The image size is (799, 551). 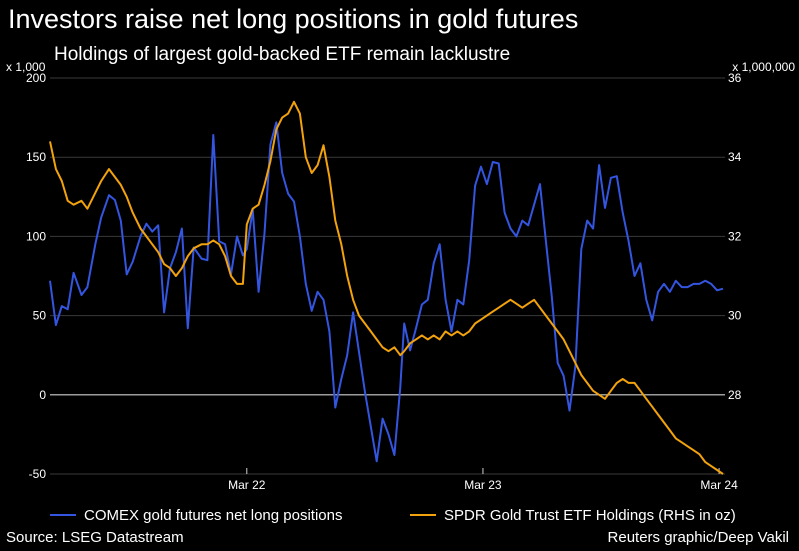 I want to click on legend-item-comex: COMEX gold futures net long positions, so click(x=196, y=515).